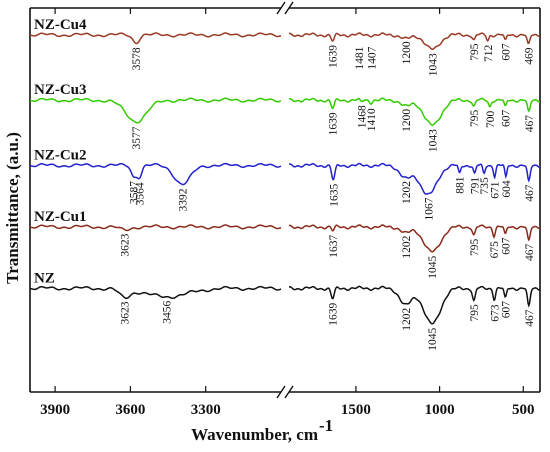 This screenshot has width=550, height=452. Describe the element at coordinates (433, 267) in the screenshot. I see `peak-label-nz-cu1-1045: 1045` at that location.